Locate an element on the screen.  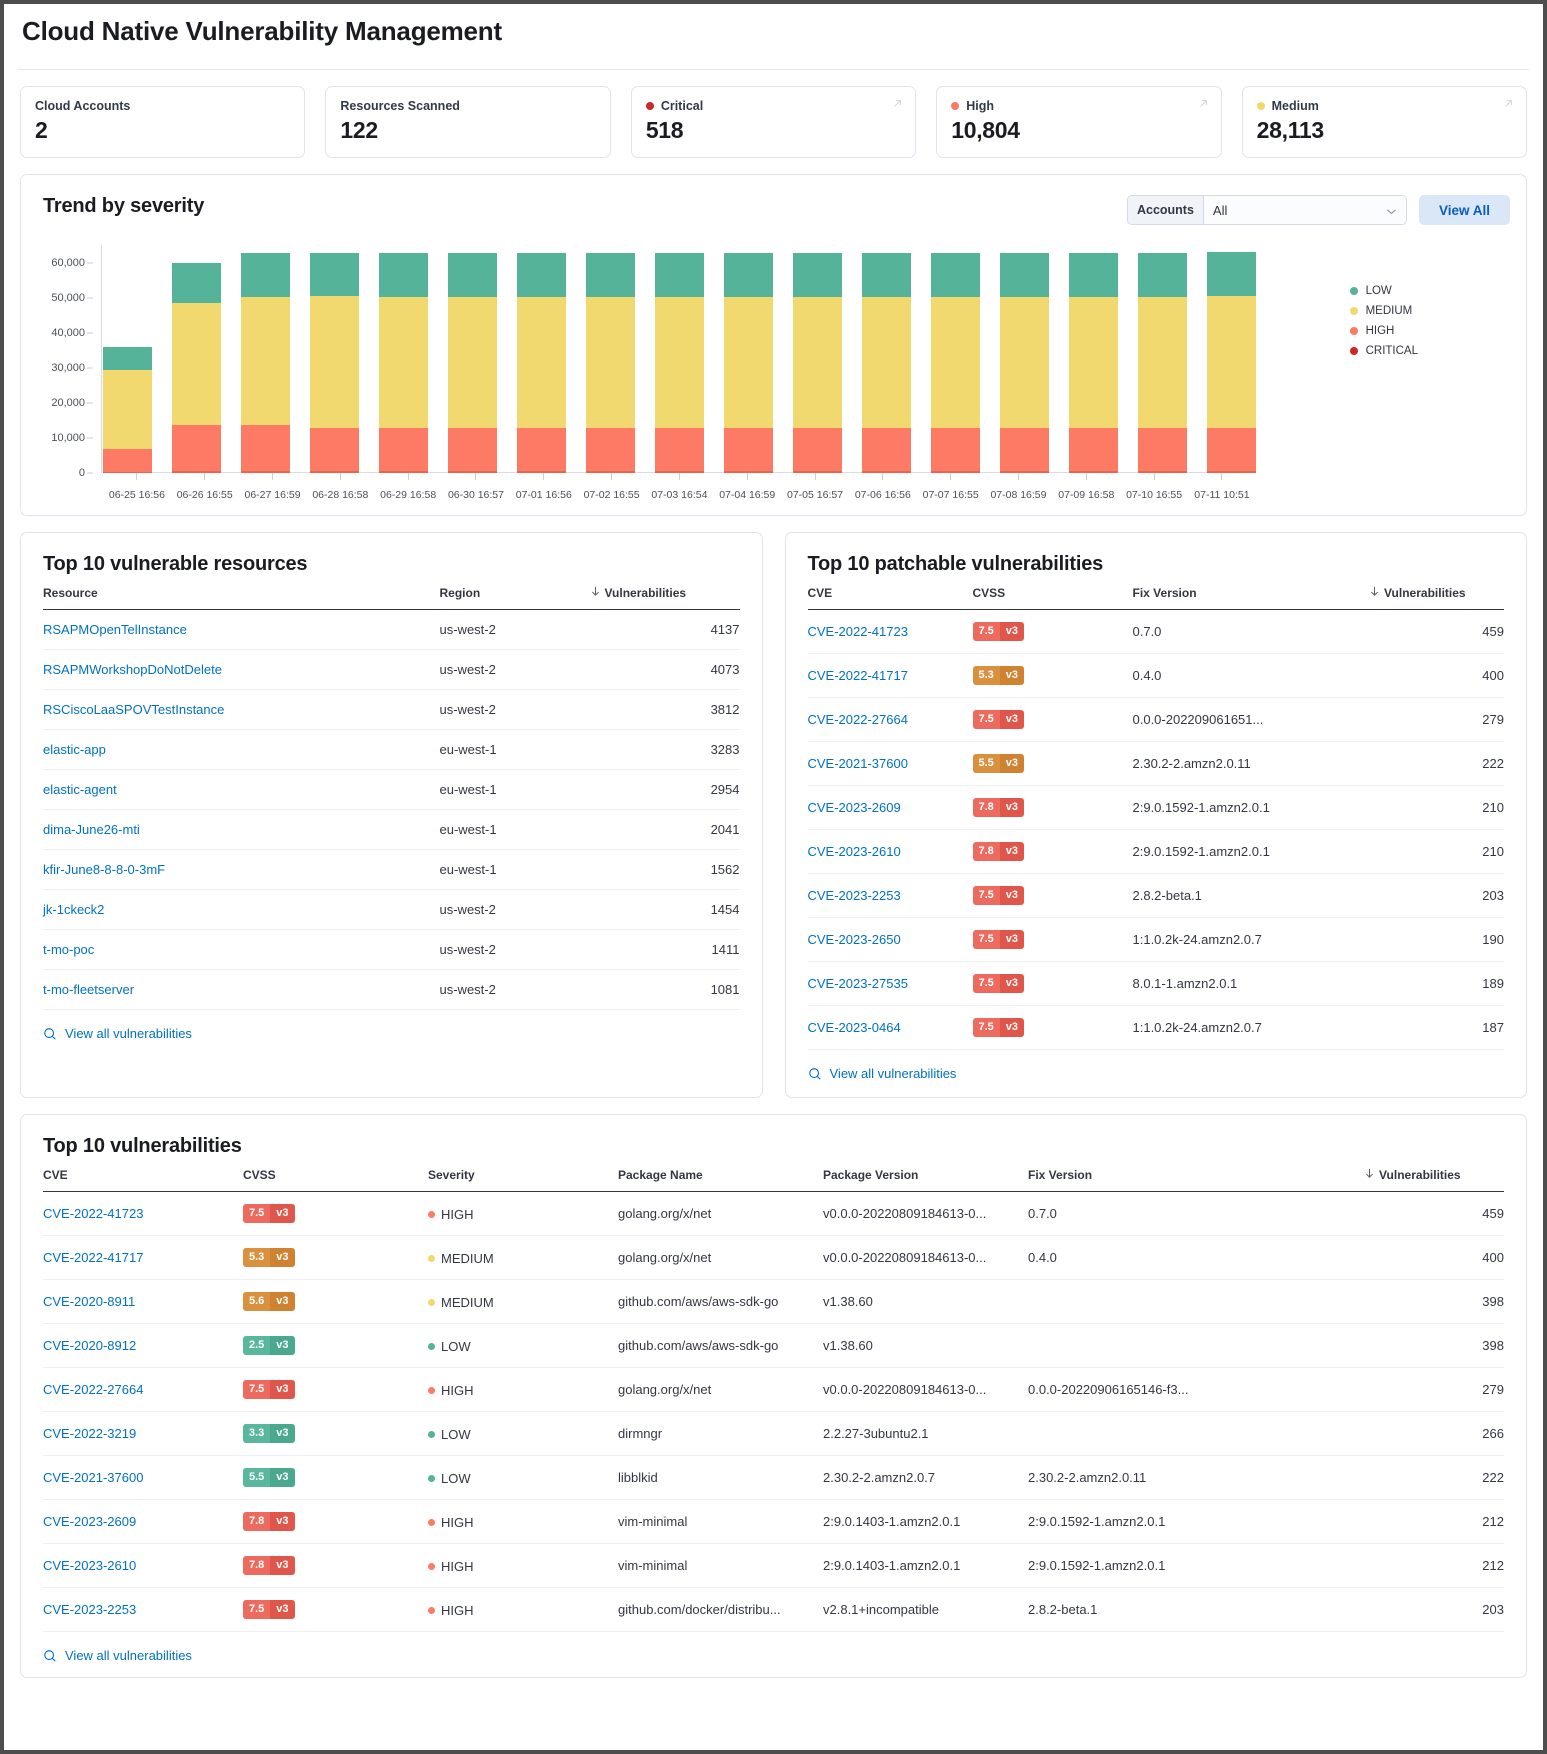
table-row: elastic-agent eu-west-1 2954 is located at coordinates (391, 789).